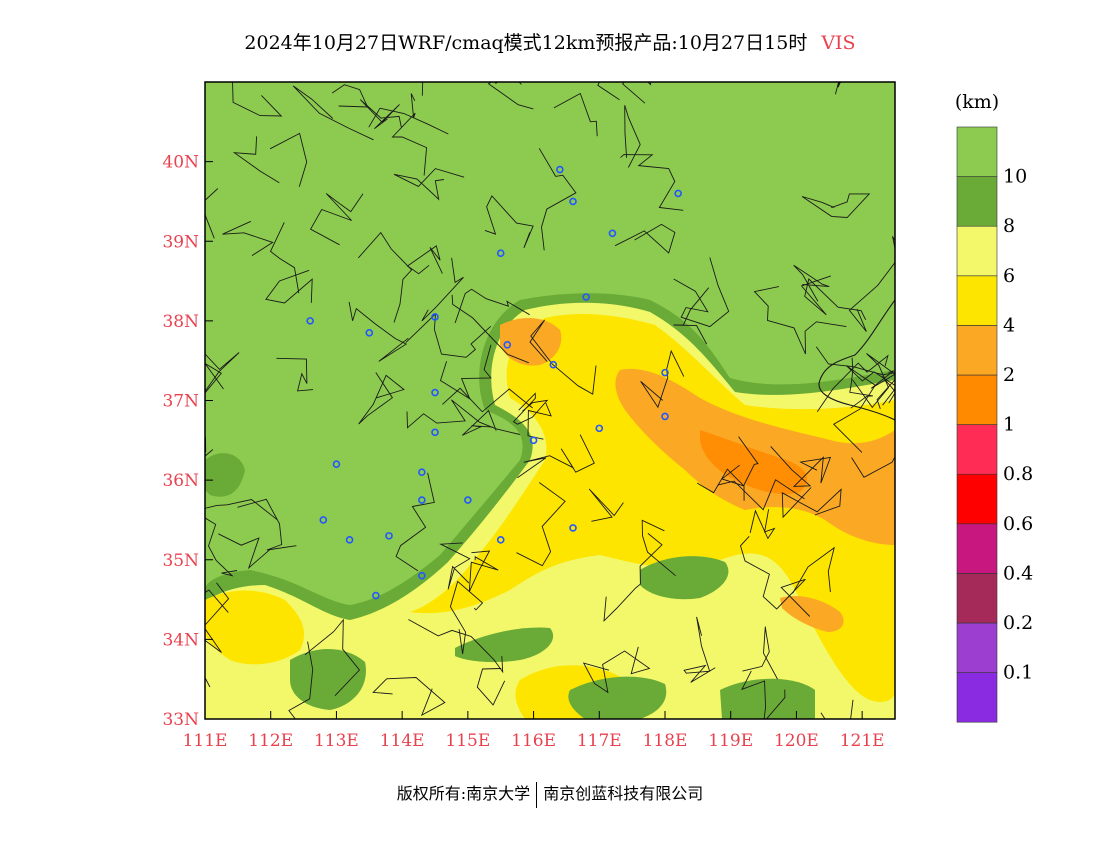 The width and height of the screenshot is (1100, 850). Describe the element at coordinates (1015, 177) in the screenshot. I see `colorbar-label: 10` at that location.